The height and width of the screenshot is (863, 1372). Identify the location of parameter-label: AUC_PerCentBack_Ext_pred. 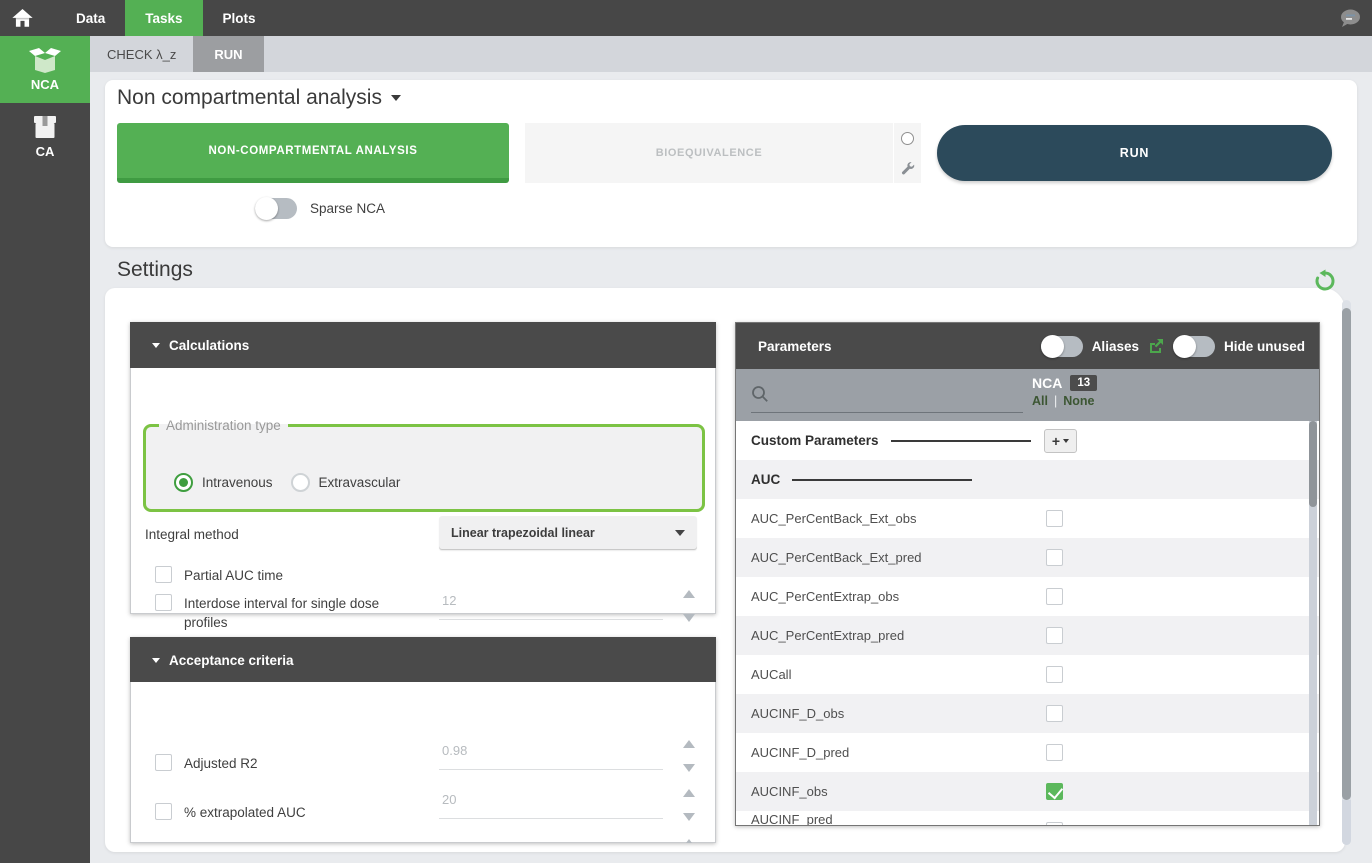
(836, 557).